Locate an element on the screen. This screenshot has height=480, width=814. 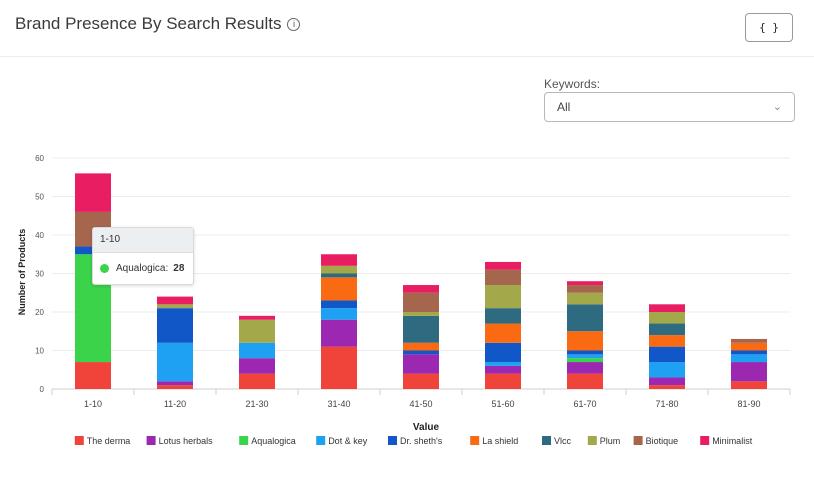
legend-label: The derma is located at coordinates (109, 441).